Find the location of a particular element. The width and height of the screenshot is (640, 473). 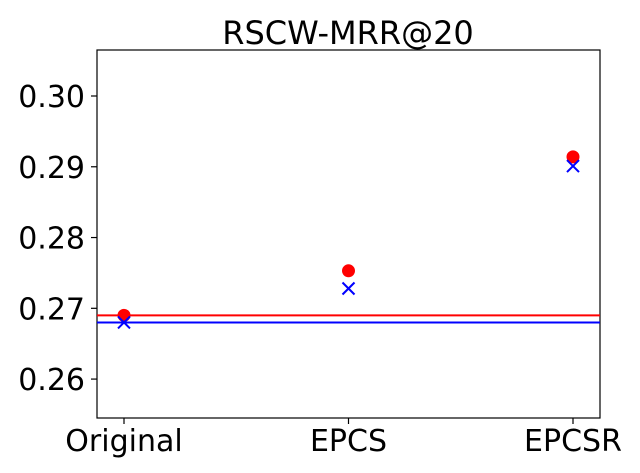

y-tick-label: 0.27 is located at coordinates (51, 309).